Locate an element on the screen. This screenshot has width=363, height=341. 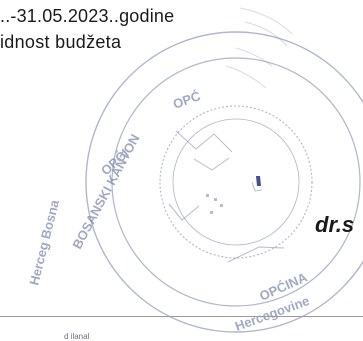
budget-line: idnost budžeta is located at coordinates (60, 42).